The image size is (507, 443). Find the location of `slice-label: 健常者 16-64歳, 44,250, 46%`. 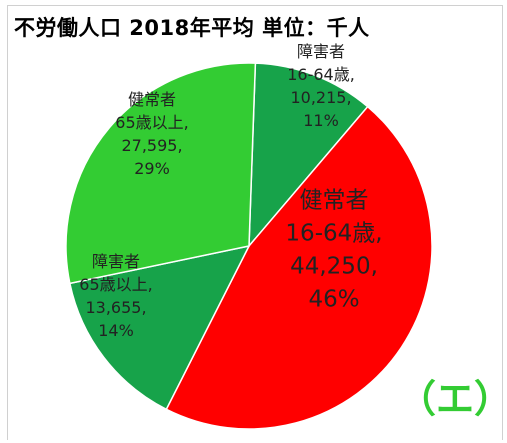

slice-label: 健常者 16-64歳, 44,250, 46% is located at coordinates (333, 250).